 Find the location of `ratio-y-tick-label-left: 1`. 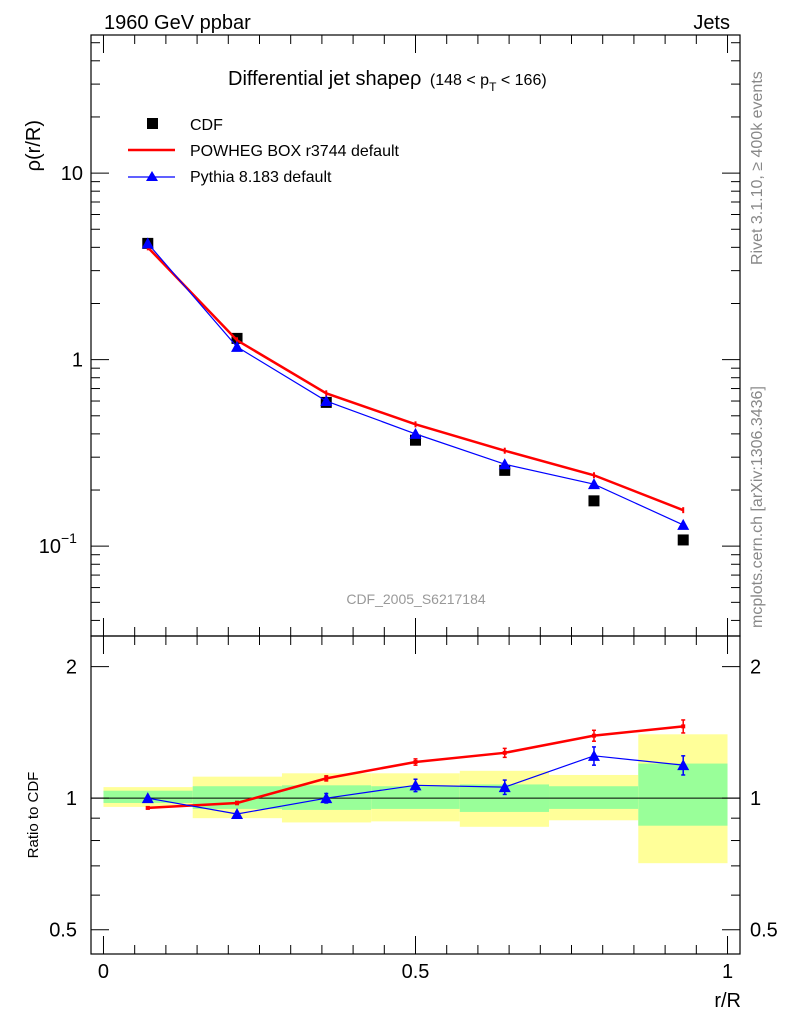

ratio-y-tick-label-left: 1 is located at coordinates (71, 799).